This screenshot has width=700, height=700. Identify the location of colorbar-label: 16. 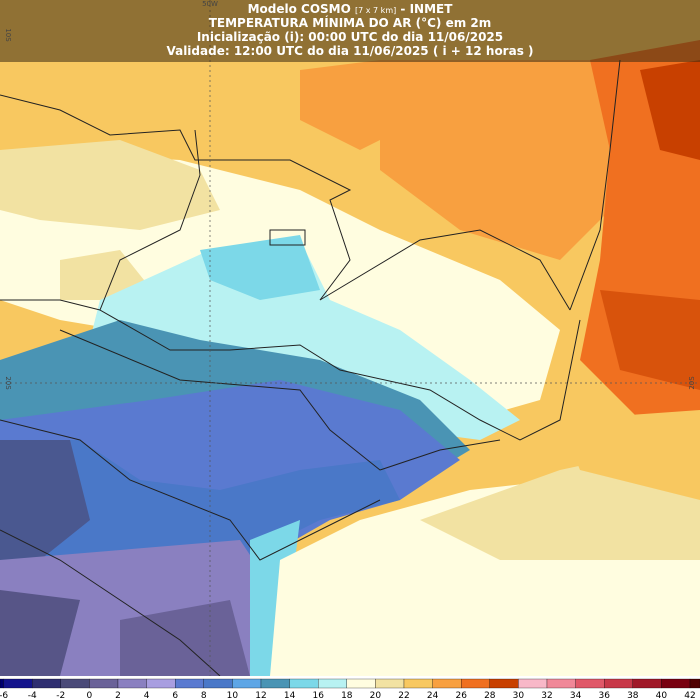
(318, 695).